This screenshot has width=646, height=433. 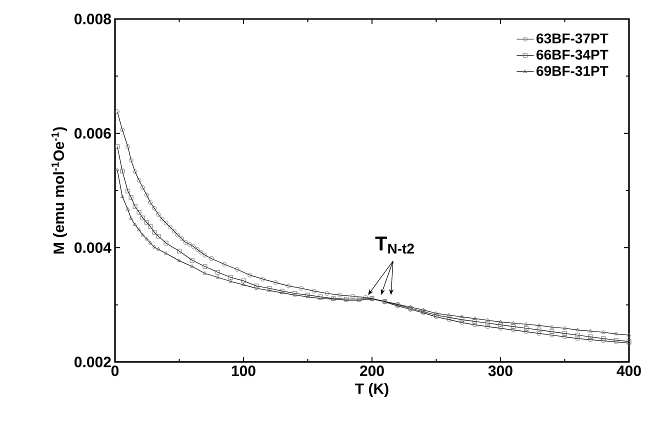 I want to click on x-tick-label: 400, so click(x=628, y=371).